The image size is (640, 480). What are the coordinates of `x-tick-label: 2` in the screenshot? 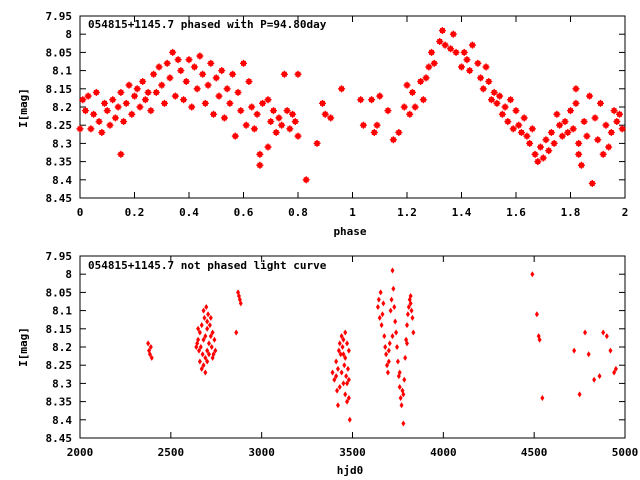 It's located at (625, 212).